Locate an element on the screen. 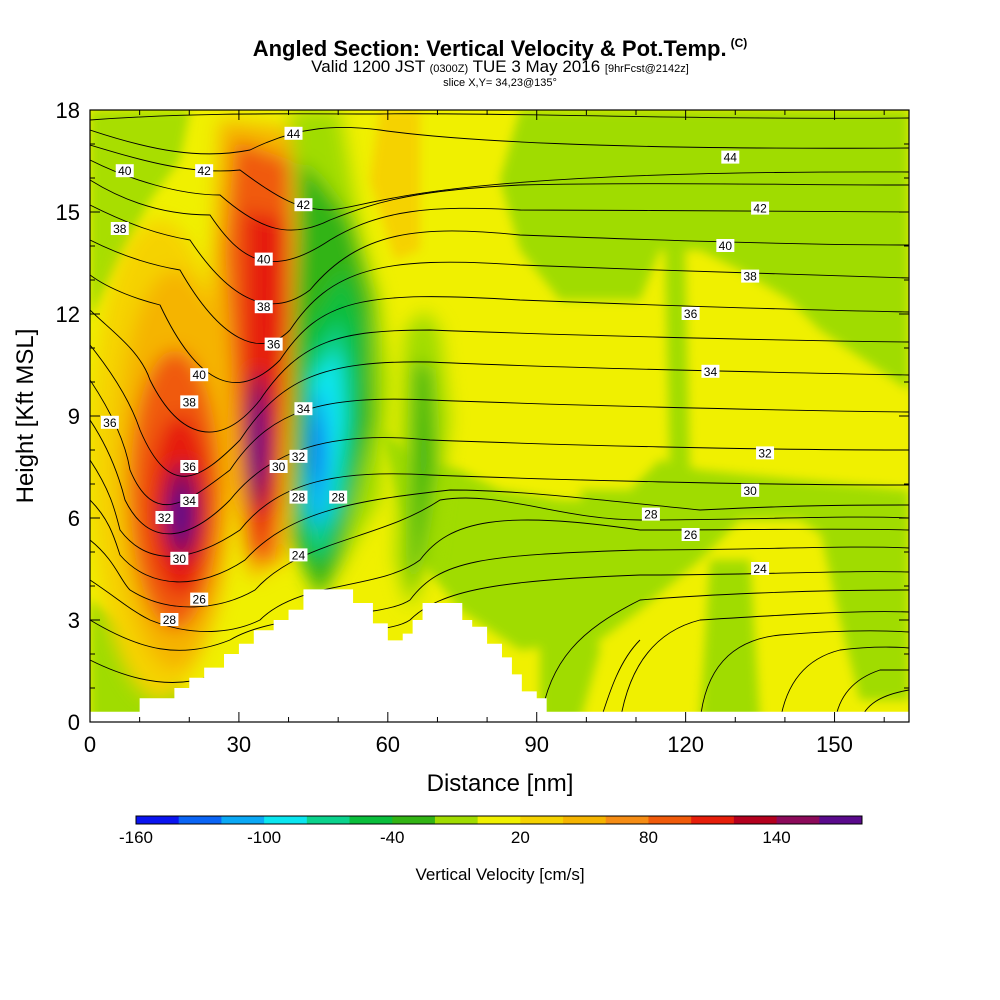  colorbar-label: Vertical Velocity [cm/s] is located at coordinates (499, 874).